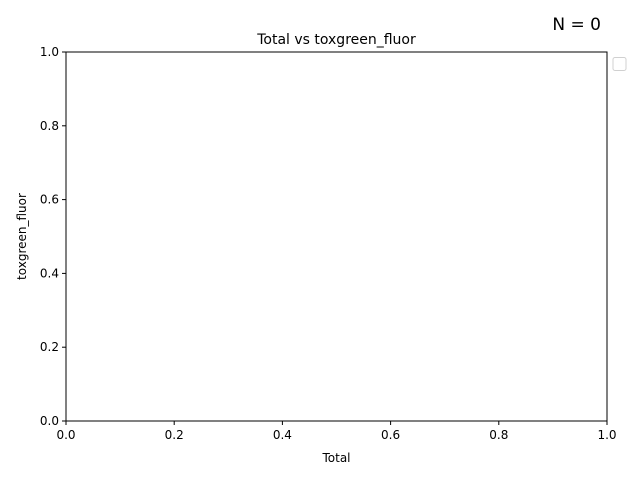  I want to click on y-tick-label: 0.6, so click(49, 200).